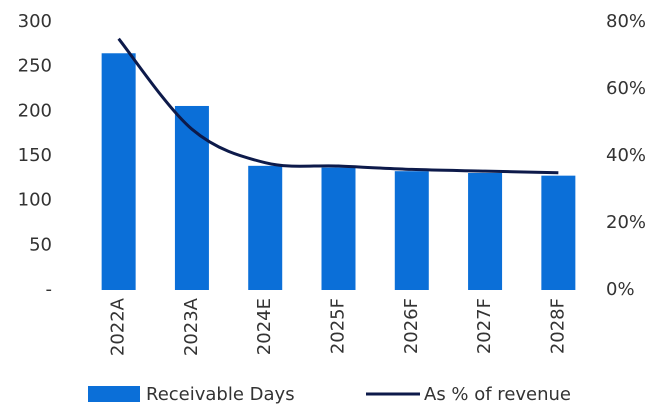 The image size is (668, 406). I want to click on y-tick-label: 50, so click(40, 244).